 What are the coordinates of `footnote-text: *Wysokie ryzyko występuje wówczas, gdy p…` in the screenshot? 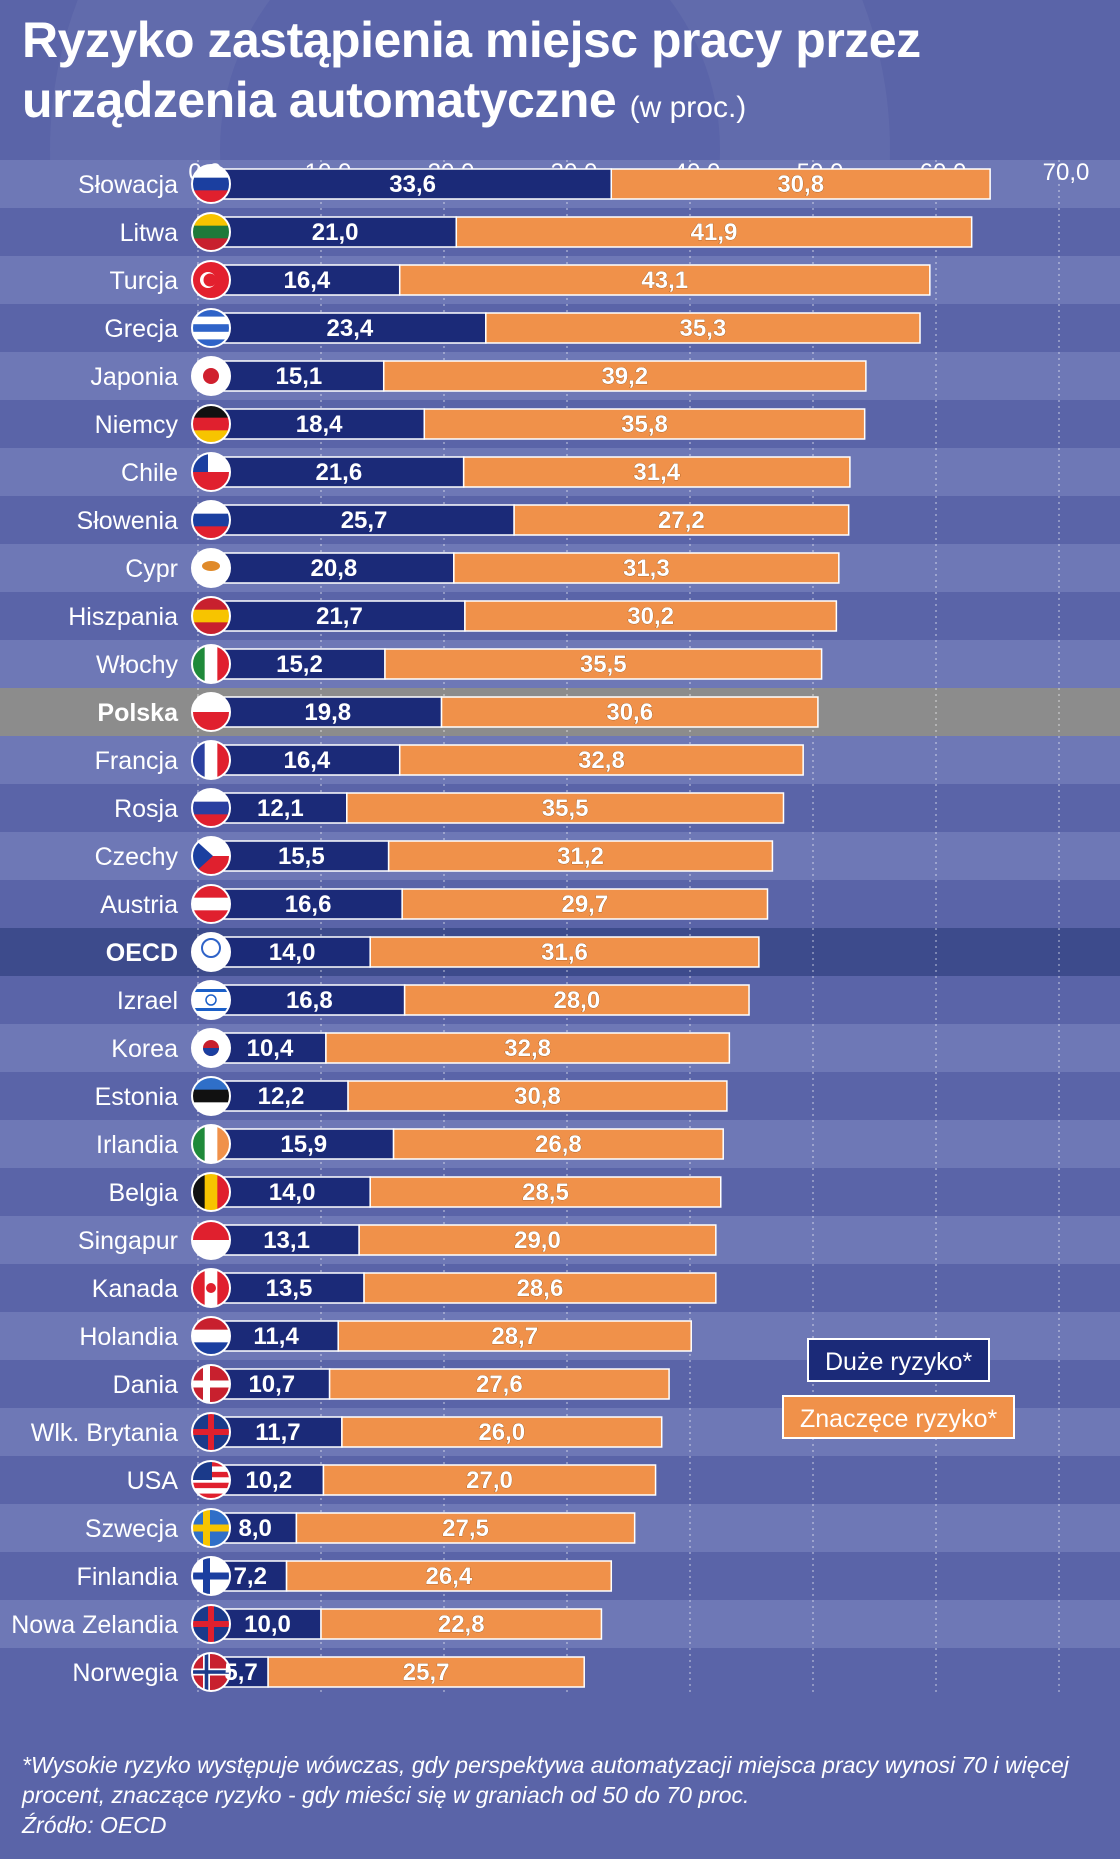 It's located at (545, 1780).